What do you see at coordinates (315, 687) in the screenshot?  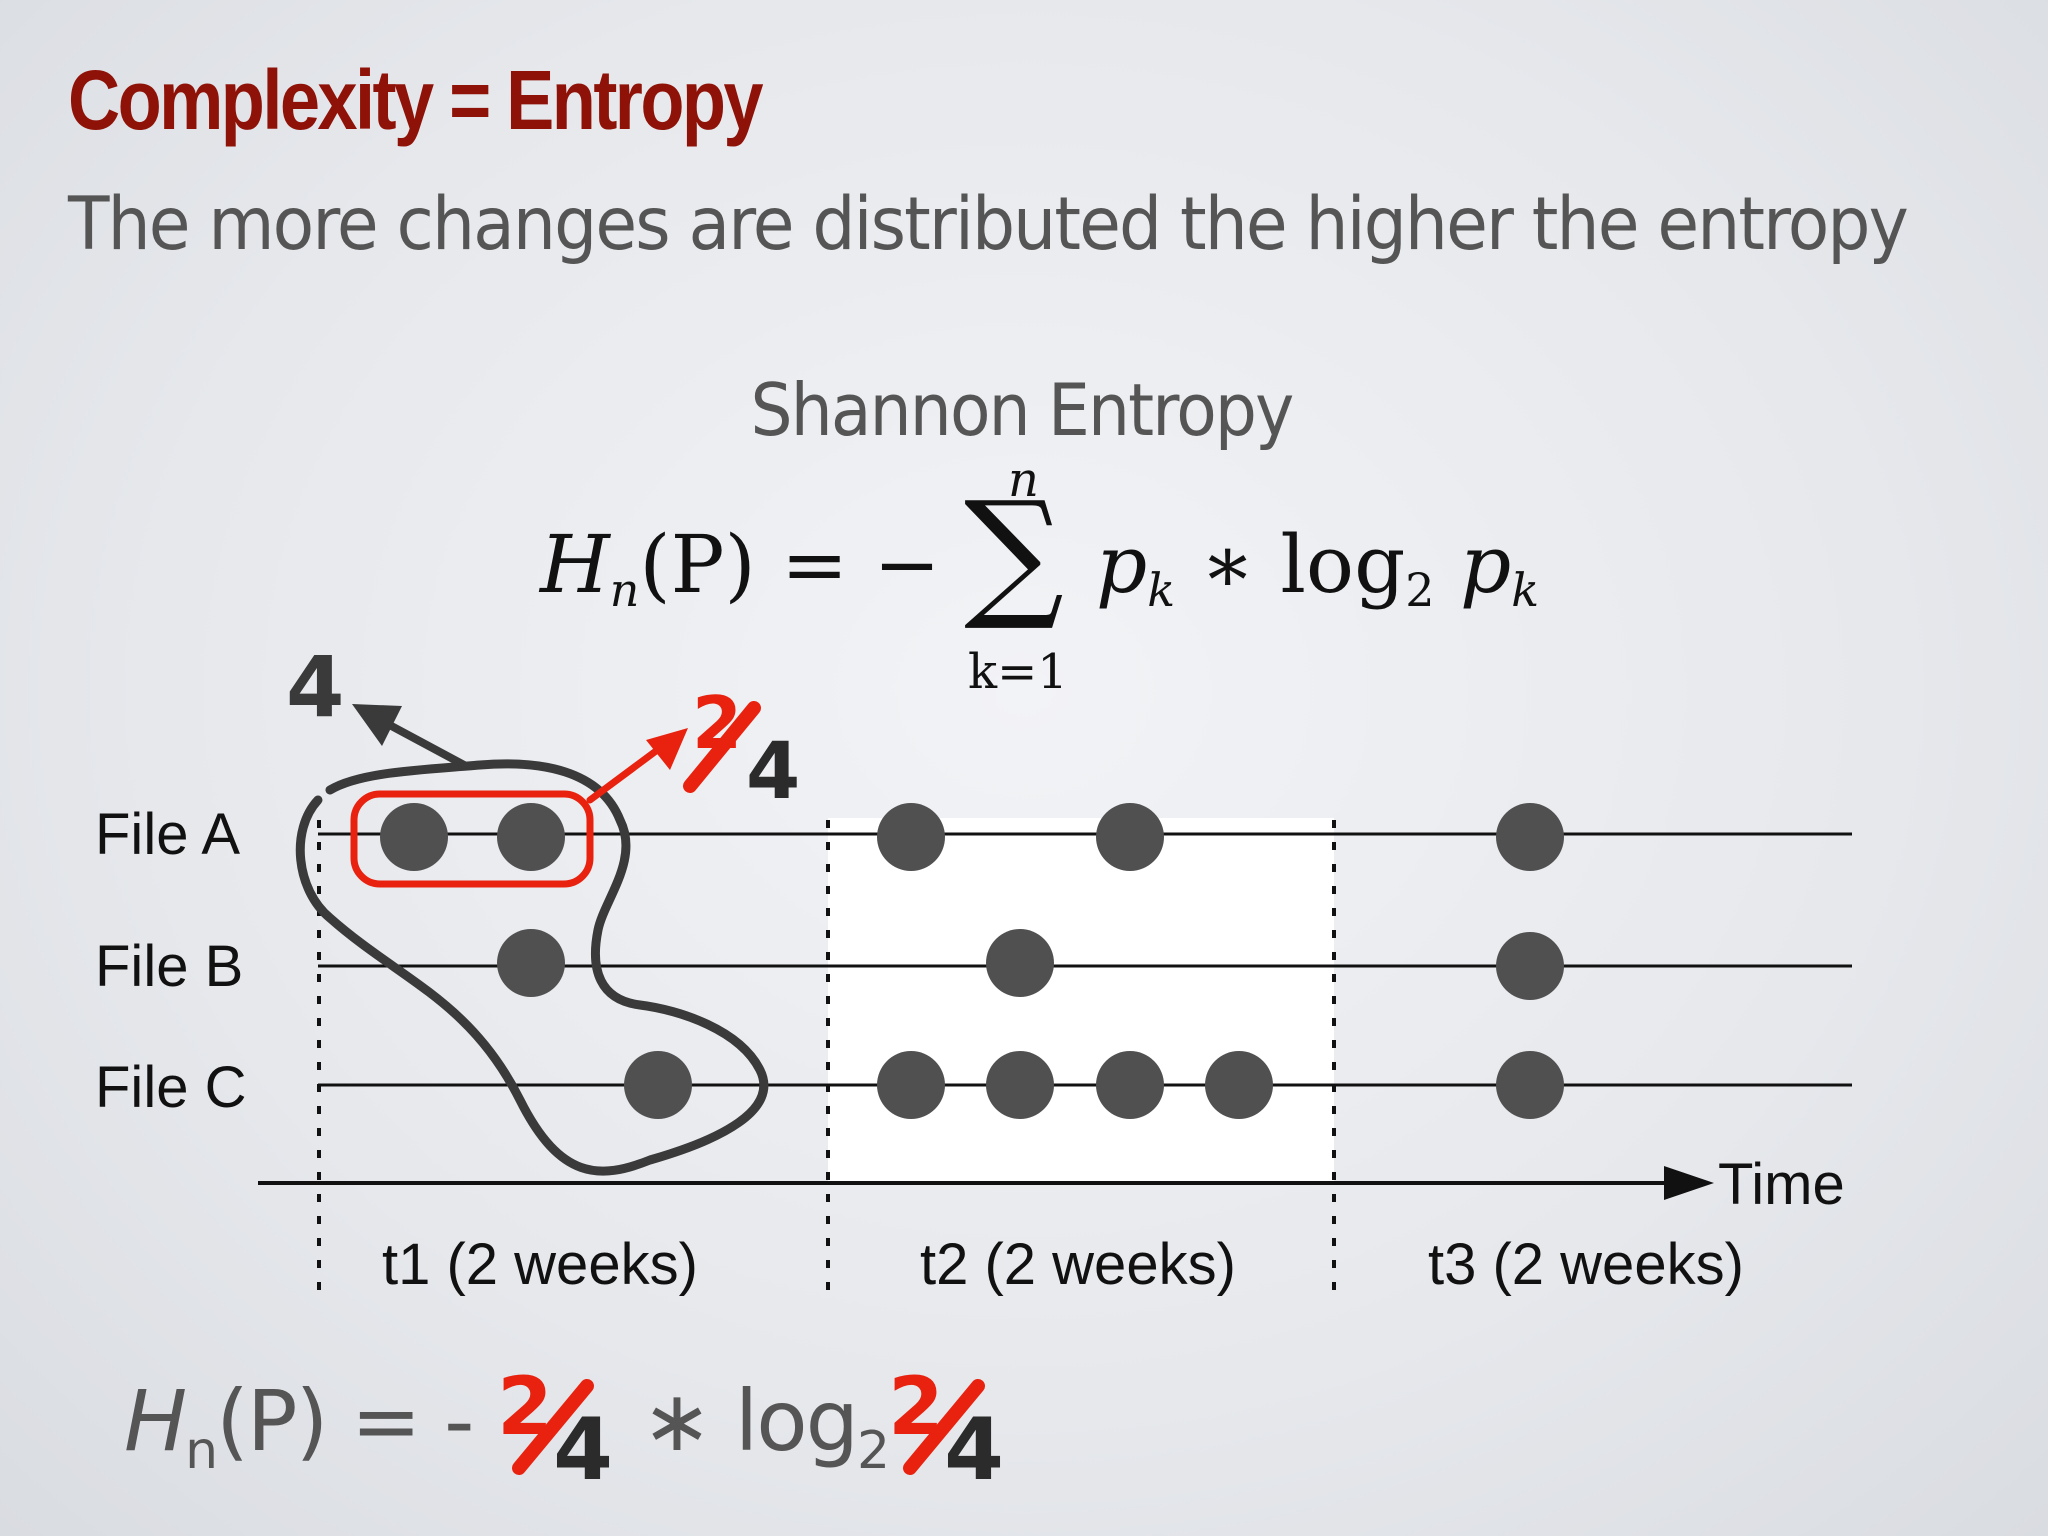 I see `total-count-label: 4` at bounding box center [315, 687].